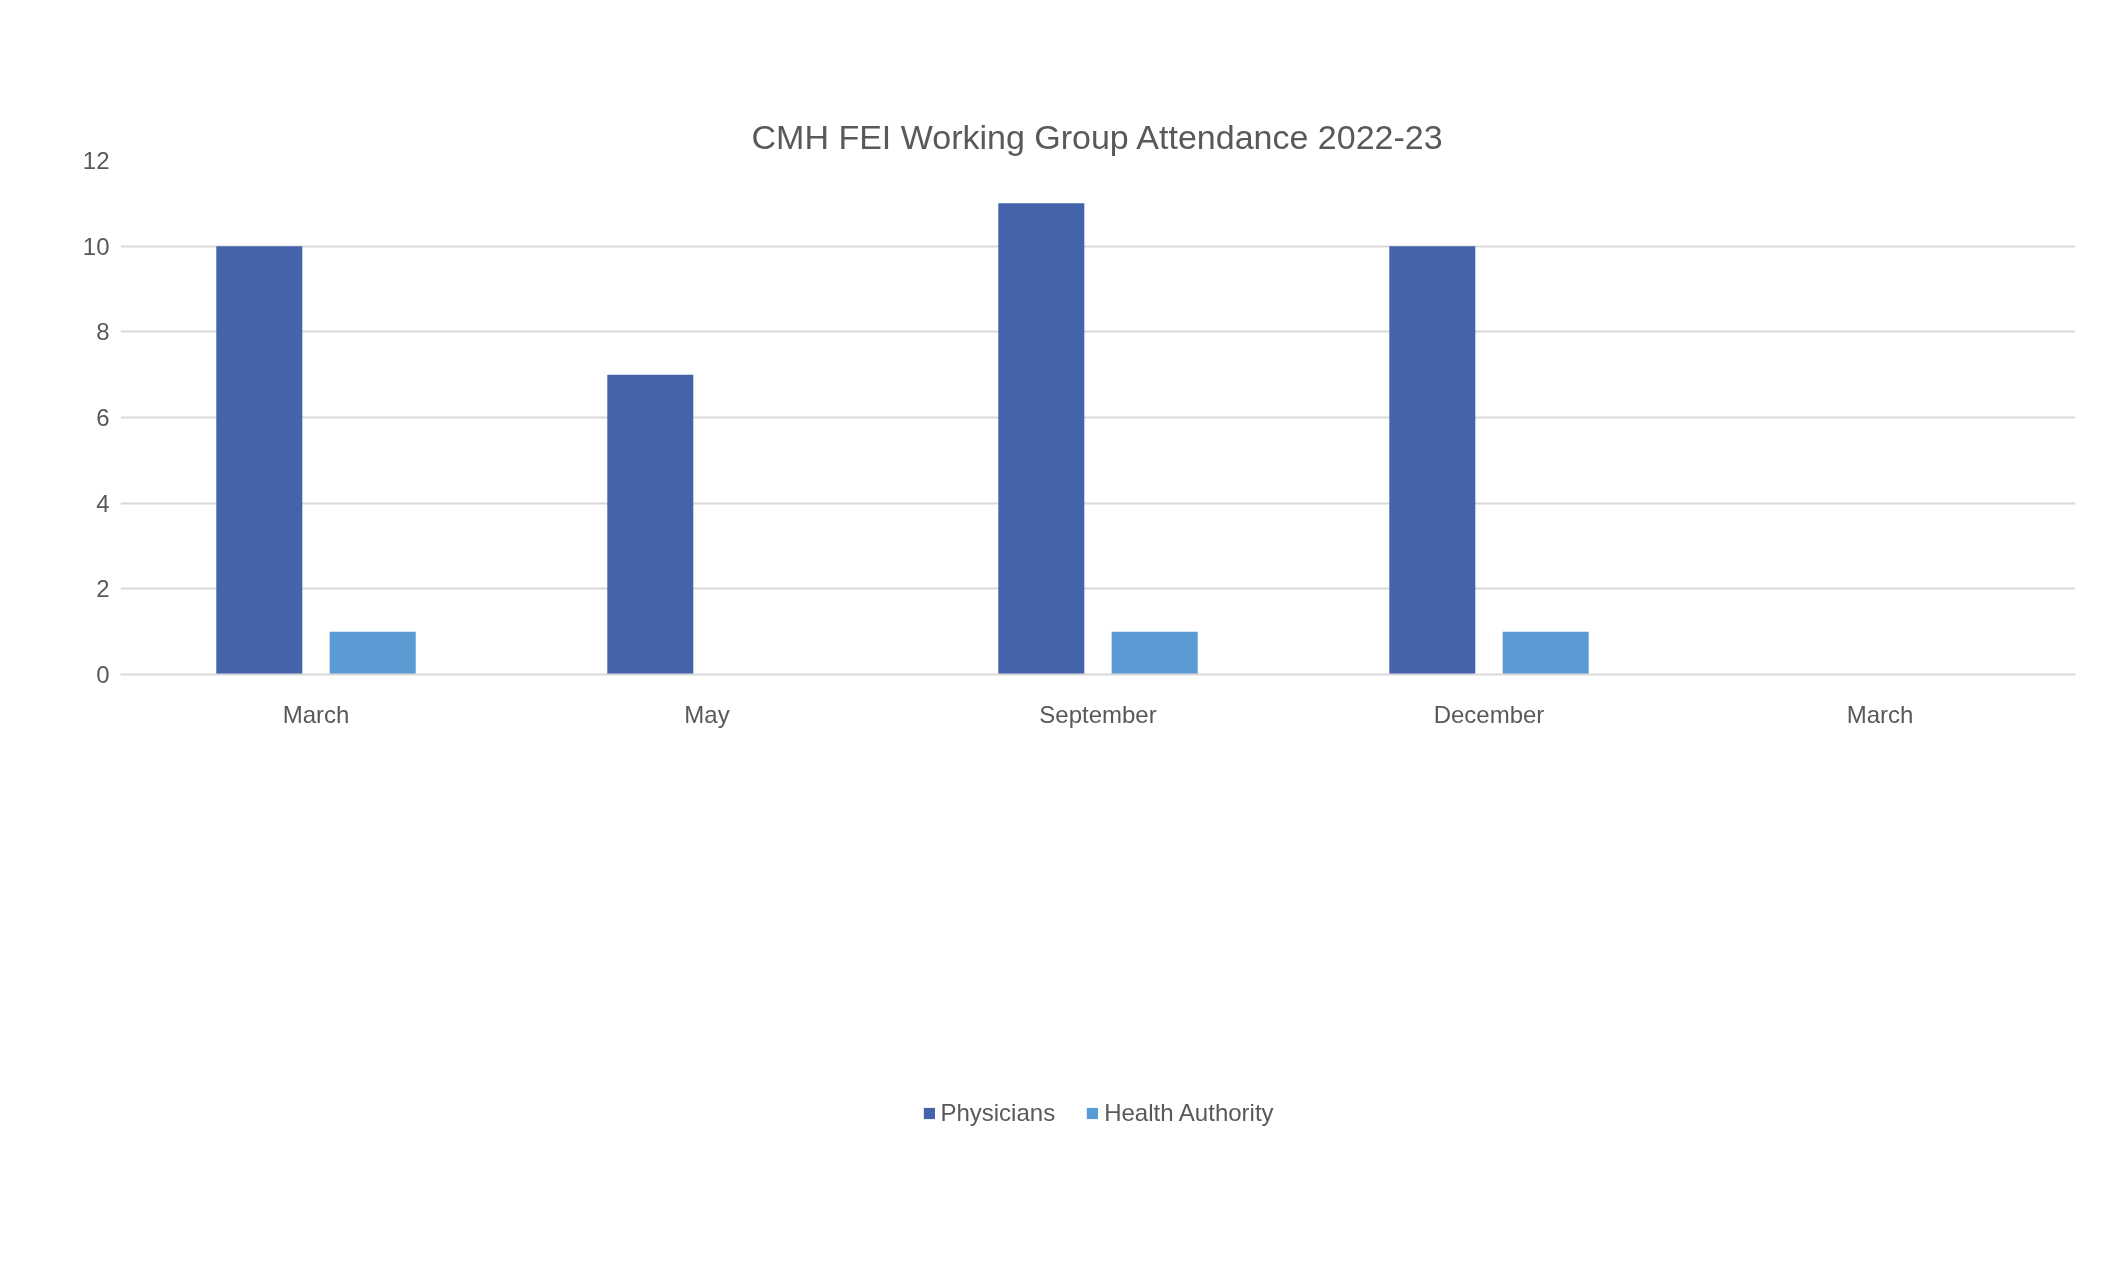 The image size is (2104, 1274). Describe the element at coordinates (103, 589) in the screenshot. I see `y-tick-label: 2` at that location.